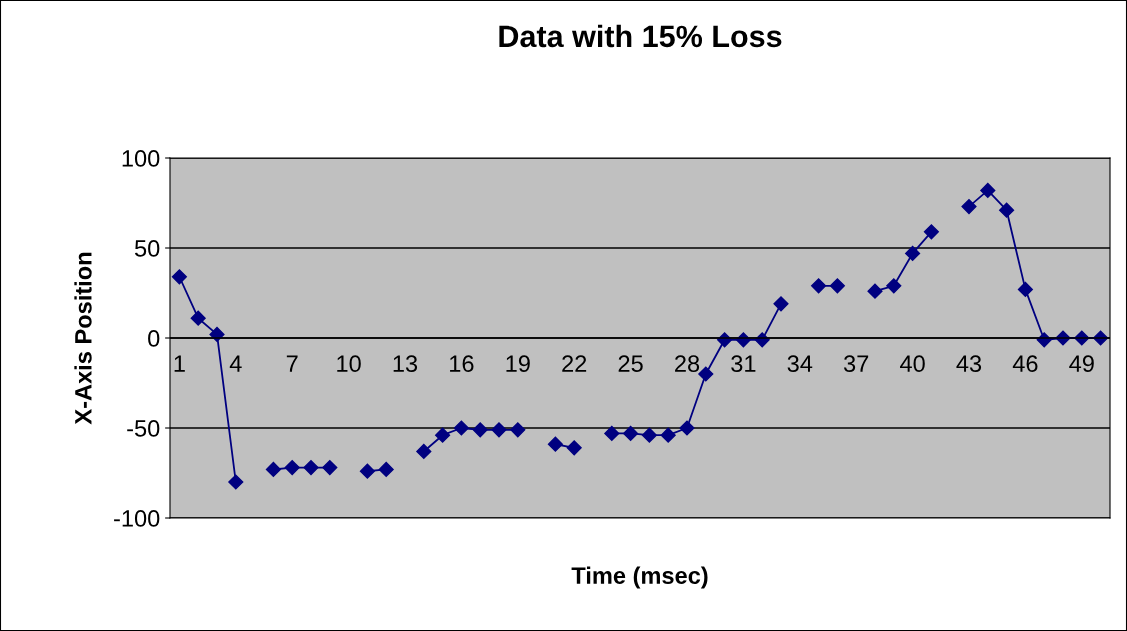  What do you see at coordinates (630, 364) in the screenshot?
I see `x-tick-label: 25` at bounding box center [630, 364].